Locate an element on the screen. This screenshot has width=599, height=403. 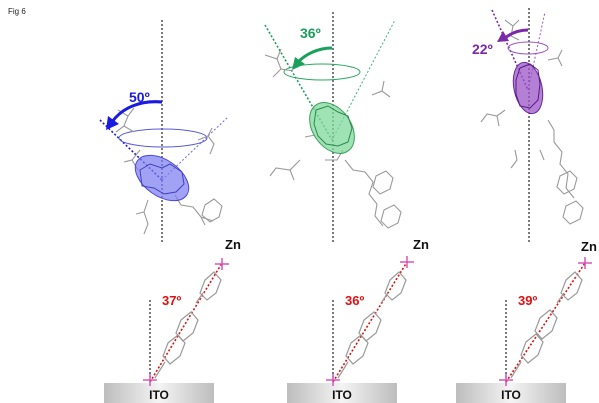
zn-label-1: Zn is located at coordinates (233, 244).